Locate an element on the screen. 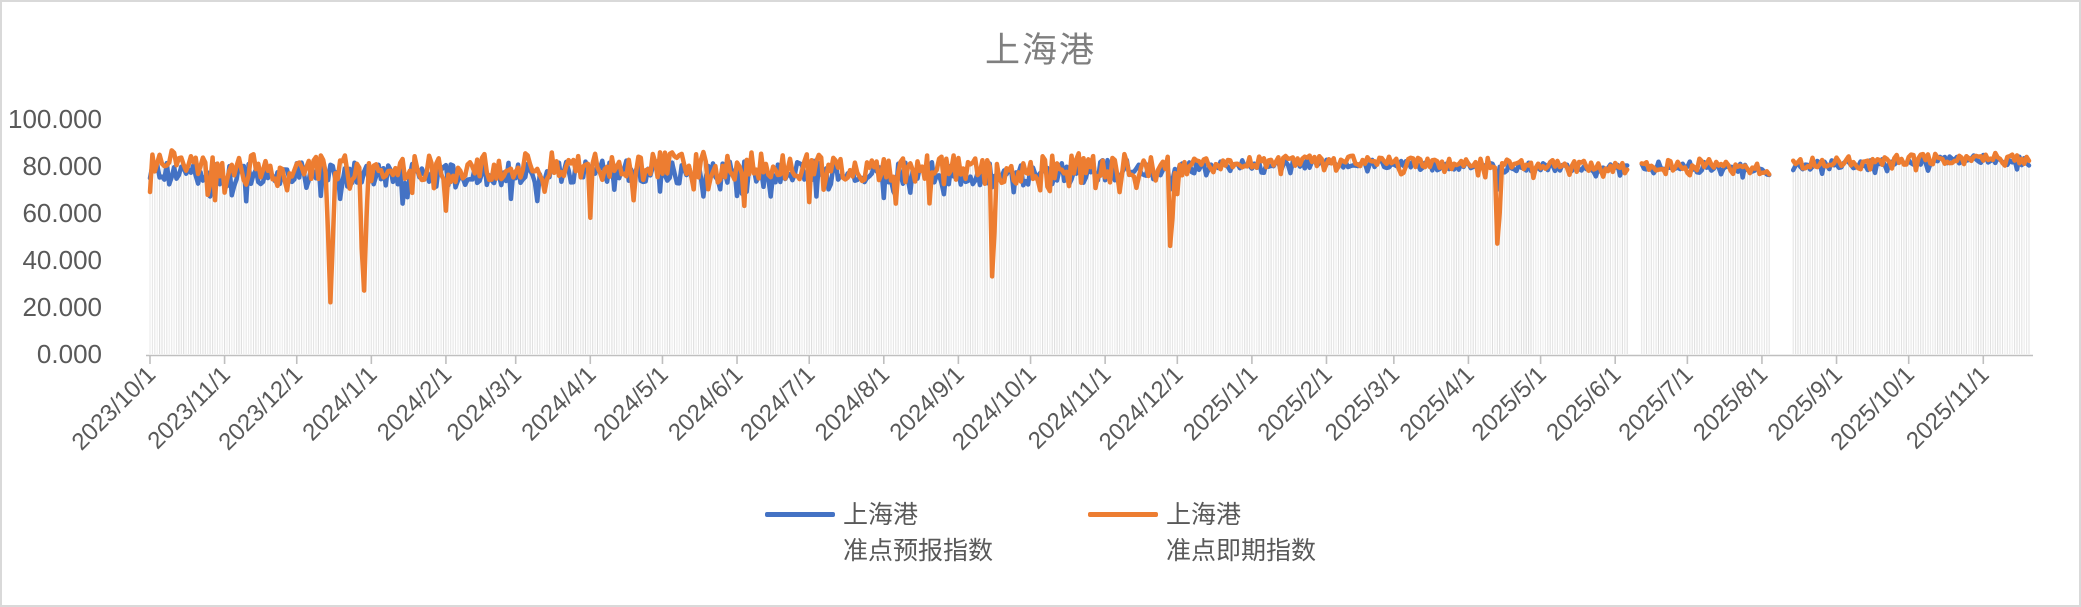 The height and width of the screenshot is (607, 2081). legend-forecast-line1: 上海港 is located at coordinates (880, 515).